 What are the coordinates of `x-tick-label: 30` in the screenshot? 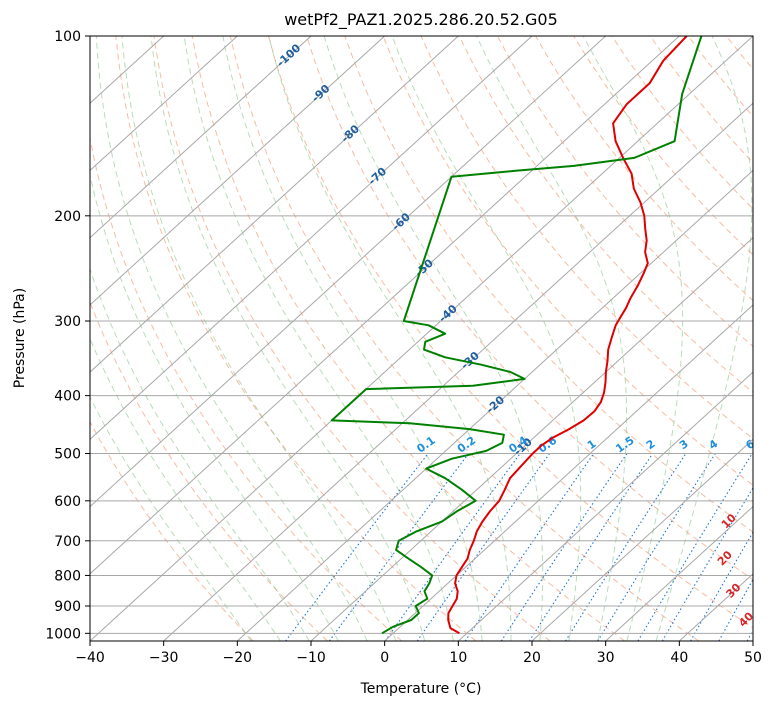 It's located at (606, 658).